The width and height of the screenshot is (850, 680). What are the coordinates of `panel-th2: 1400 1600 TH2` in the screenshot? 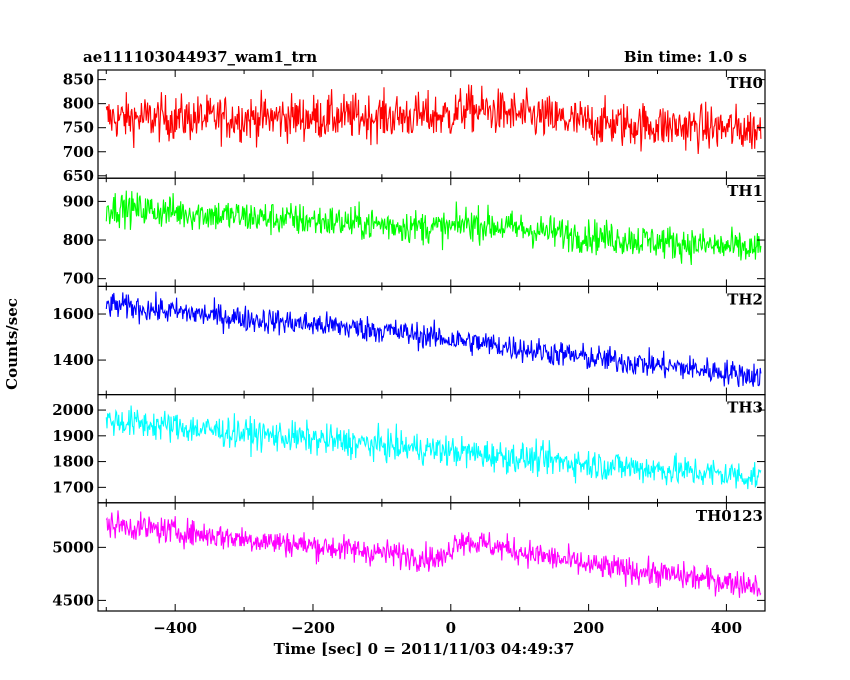 It's located at (409, 340).